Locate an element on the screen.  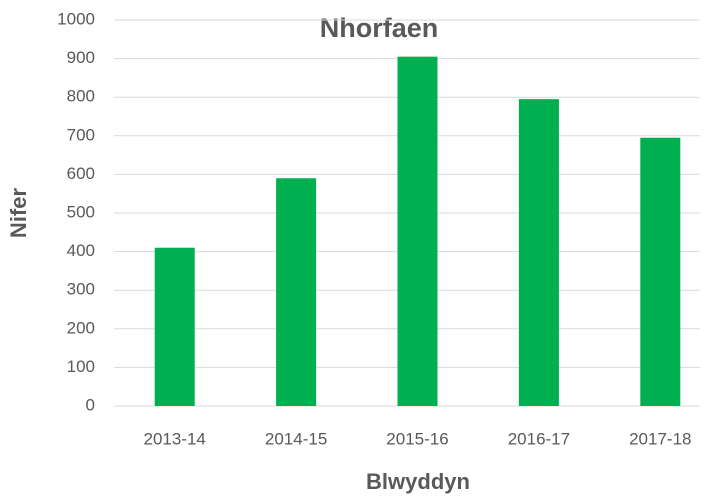
y-tick-label: 600 is located at coordinates (81, 173).